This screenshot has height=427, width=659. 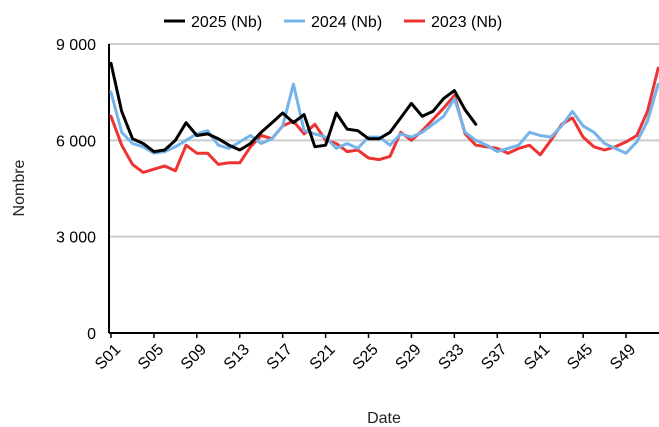 I want to click on x-tick-label: S49, so click(x=623, y=357).